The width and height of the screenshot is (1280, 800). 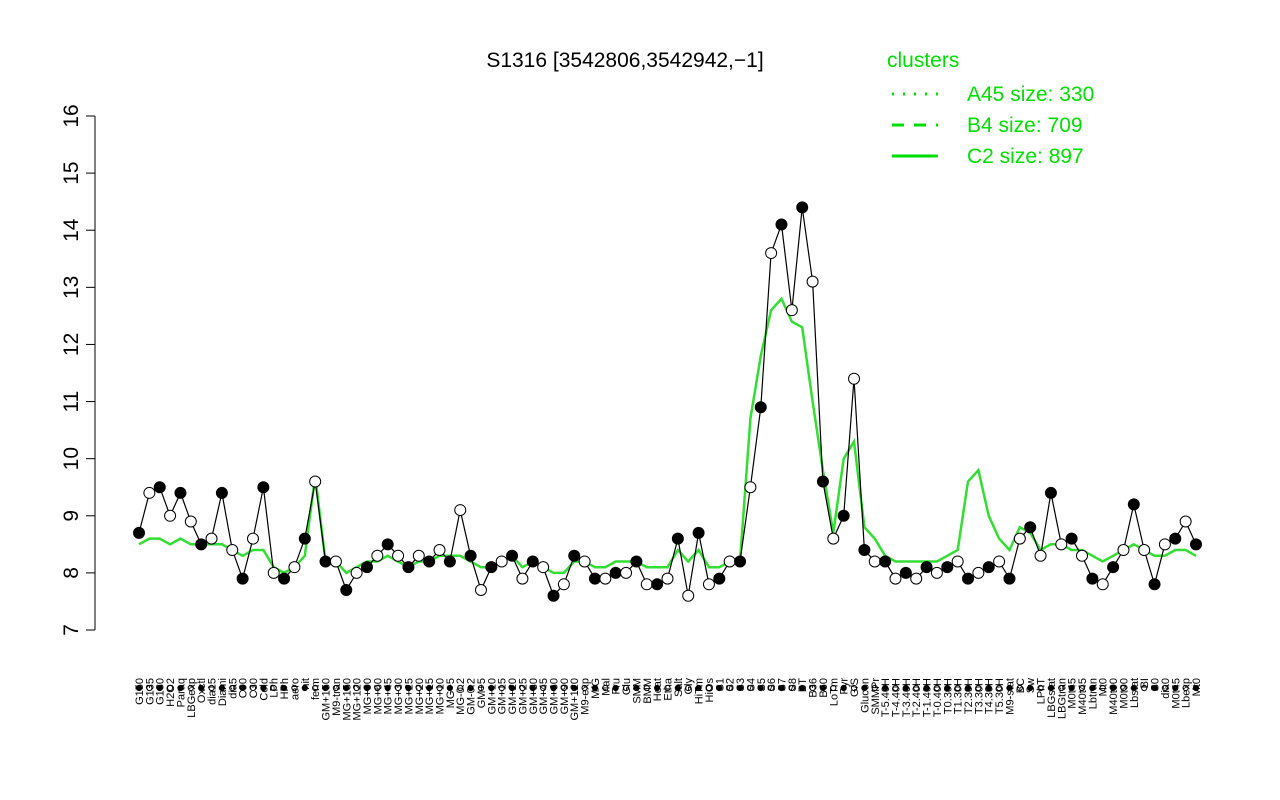 I want to click on x-tick-label: S4, so click(x=751, y=684).